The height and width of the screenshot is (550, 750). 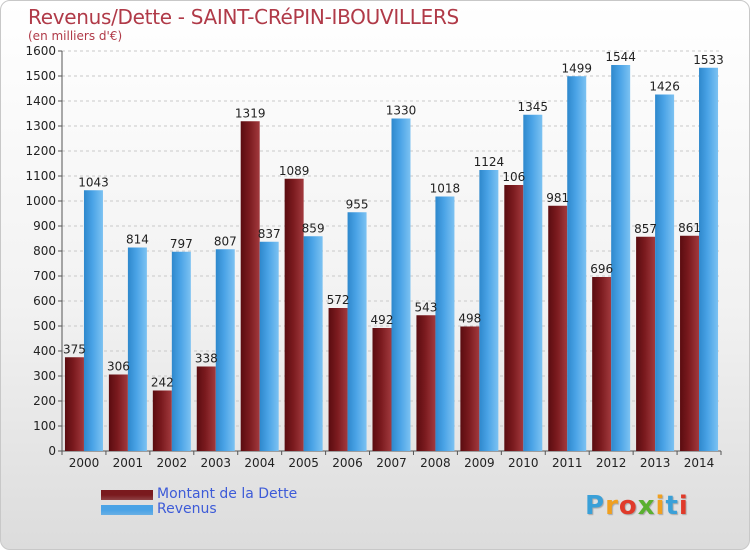 I want to click on logo-letter: o, so click(x=628, y=506).